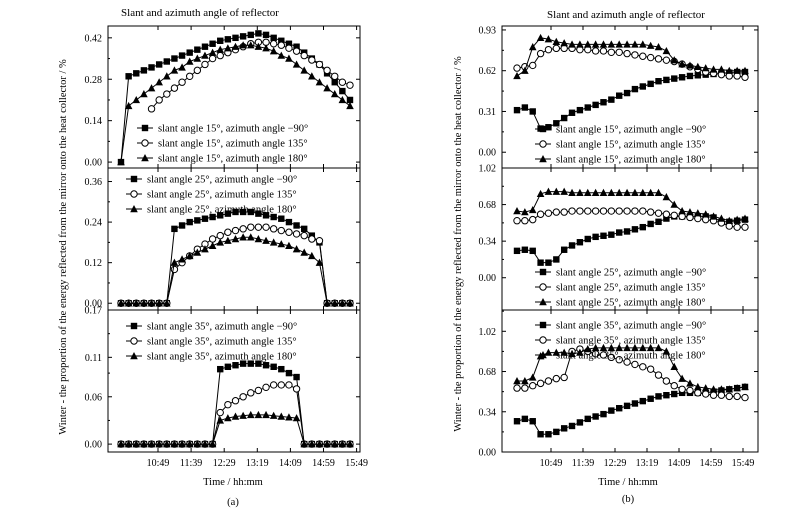 The height and width of the screenshot is (510, 793). I want to click on plot-a2-ytick-label: 0.12, so click(94, 263).